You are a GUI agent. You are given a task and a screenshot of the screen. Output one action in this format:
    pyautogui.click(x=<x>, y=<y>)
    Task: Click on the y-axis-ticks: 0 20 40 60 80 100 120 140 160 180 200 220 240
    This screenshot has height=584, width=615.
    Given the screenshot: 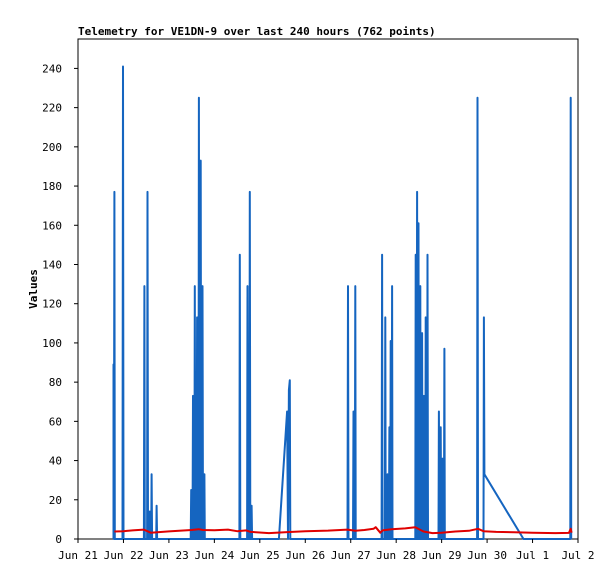 What is the action you would take?
    pyautogui.click(x=60, y=304)
    